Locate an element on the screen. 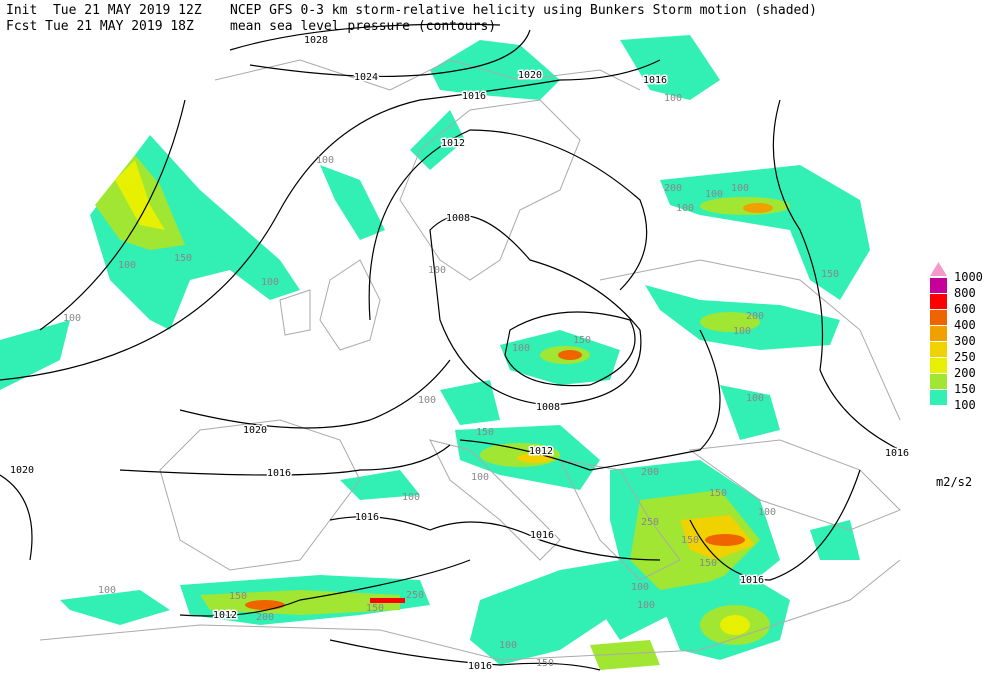  legend-label: 800 is located at coordinates (965, 293).